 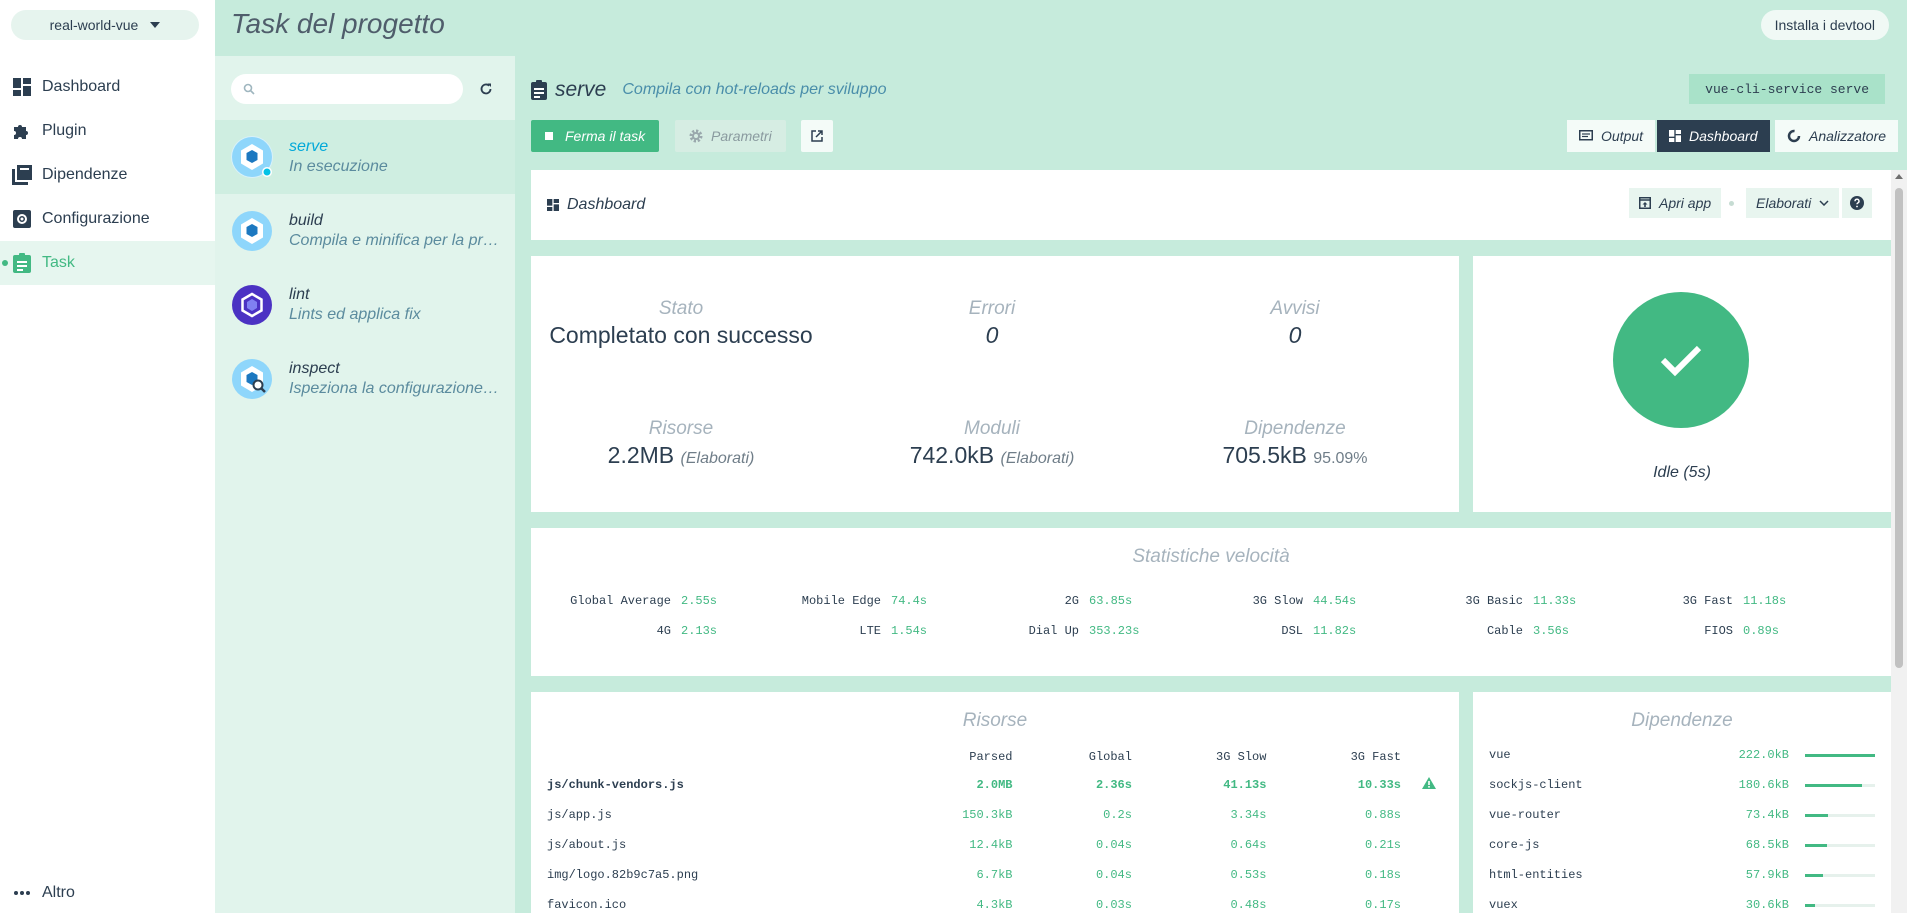 I want to click on table-row: js/app.js 150.3kB 0.2s 3.34s 0.88s, so click(x=995, y=815).